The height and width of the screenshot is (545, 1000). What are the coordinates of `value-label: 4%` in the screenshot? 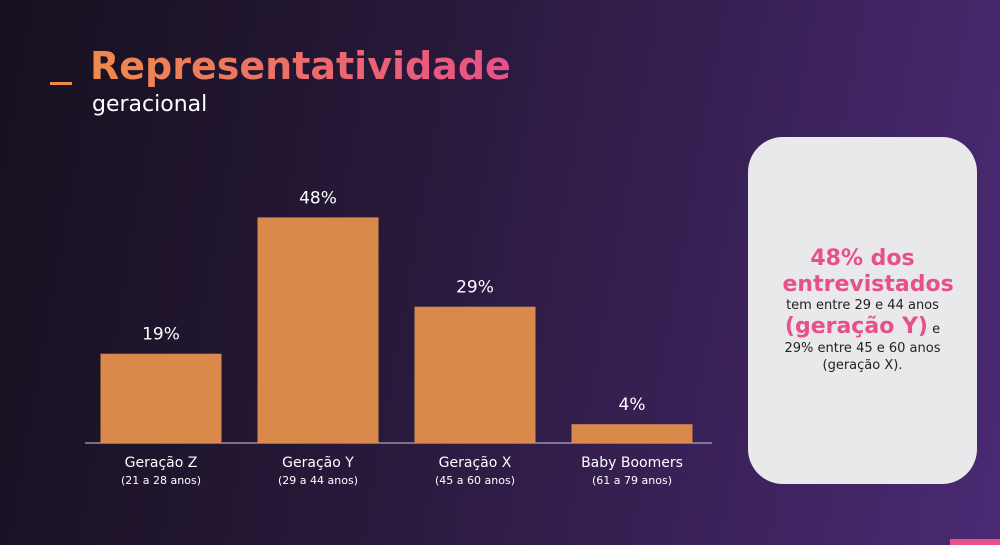 It's located at (632, 405).